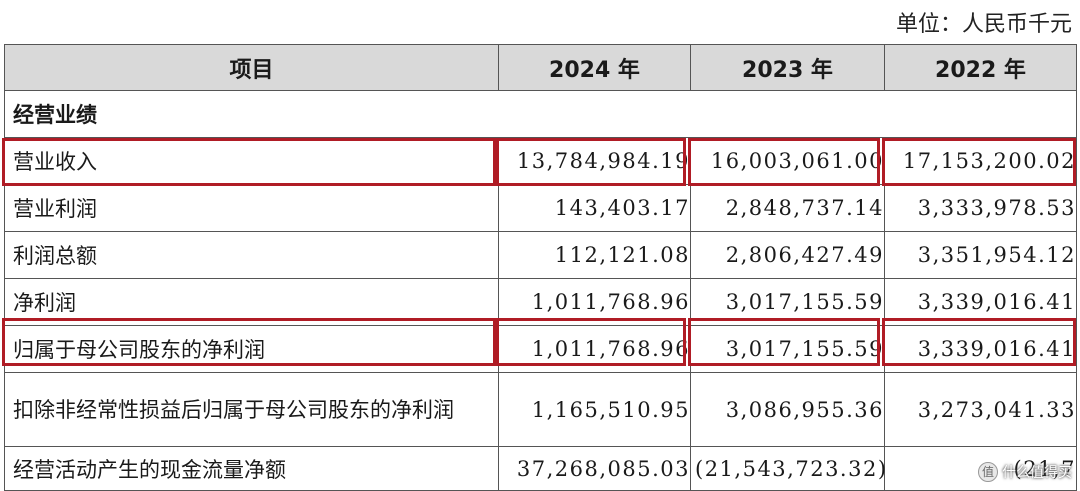 The image size is (1080, 491). What do you see at coordinates (787, 255) in the screenshot?
I see `cell-2023: 2,806,427.49` at bounding box center [787, 255].